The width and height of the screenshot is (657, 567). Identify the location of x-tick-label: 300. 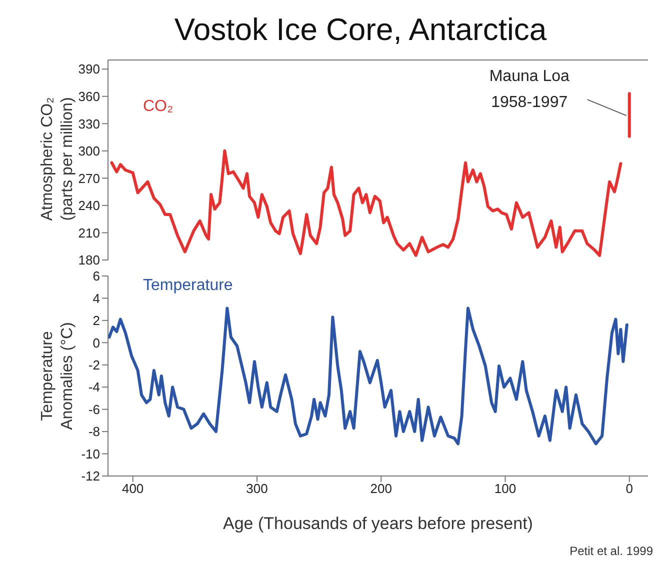
(257, 488).